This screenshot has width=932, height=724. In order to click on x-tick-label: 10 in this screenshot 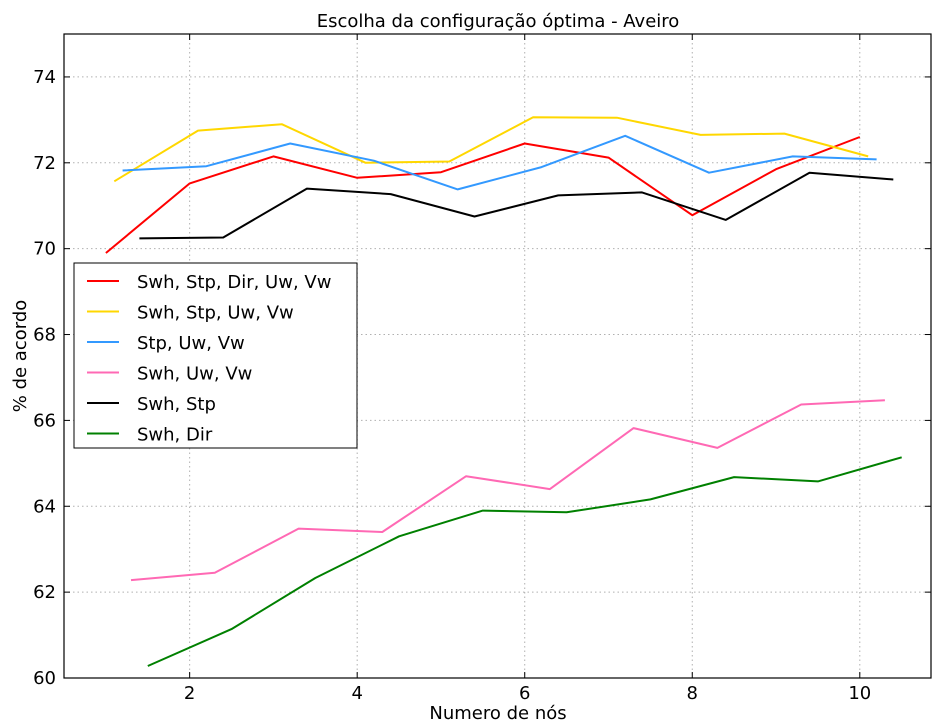, I will do `click(859, 693)`.